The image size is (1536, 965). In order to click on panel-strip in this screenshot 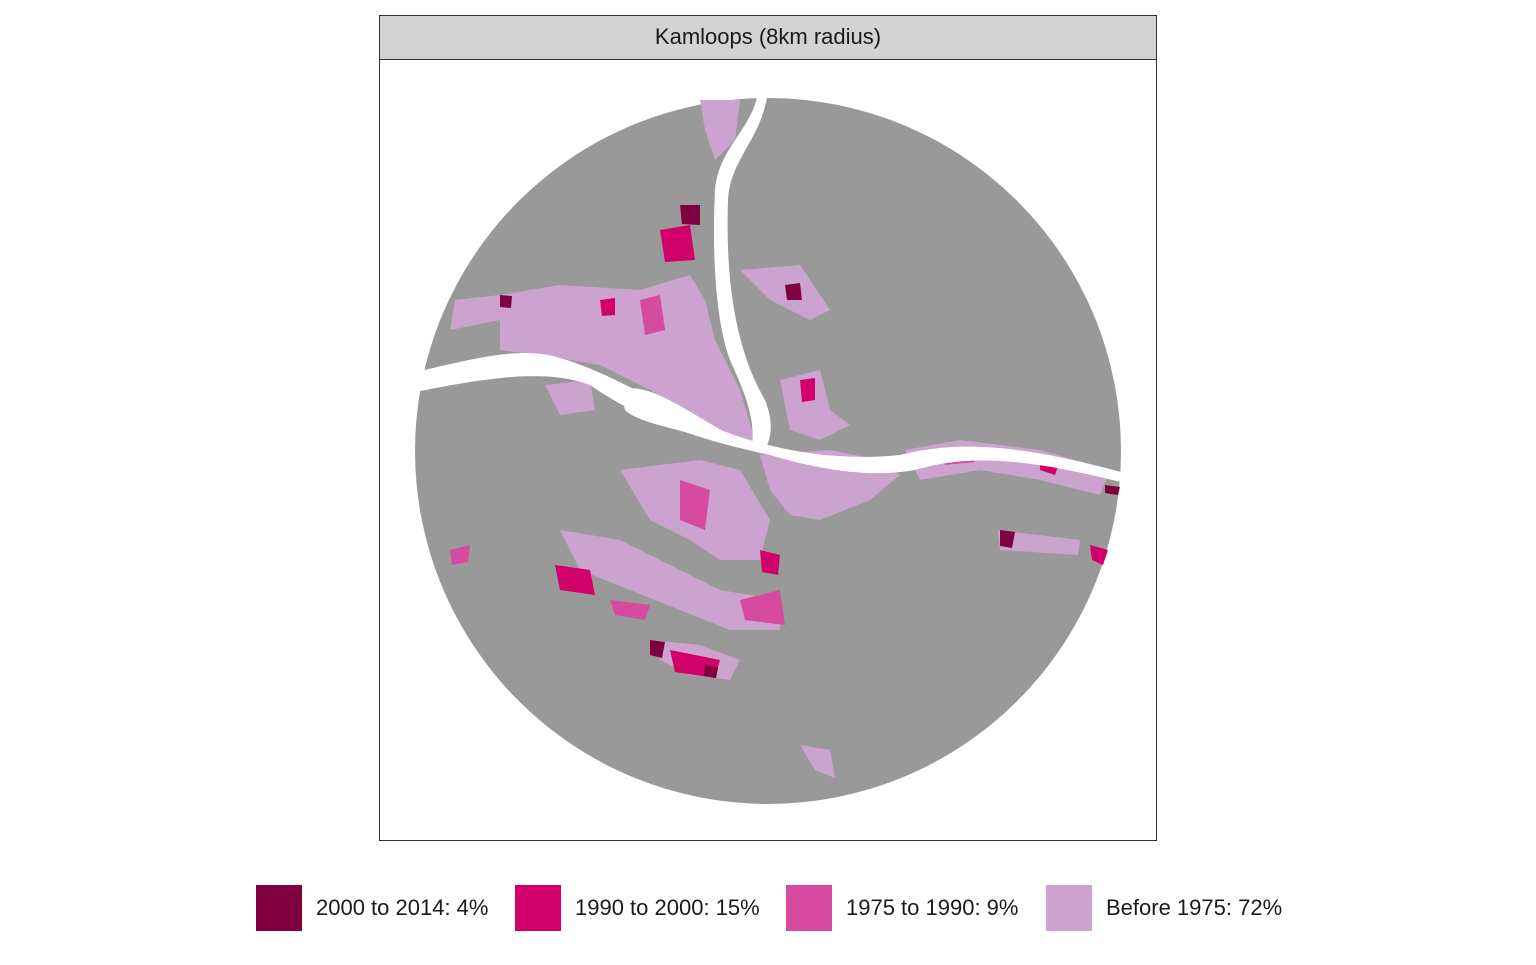, I will do `click(768, 37)`.